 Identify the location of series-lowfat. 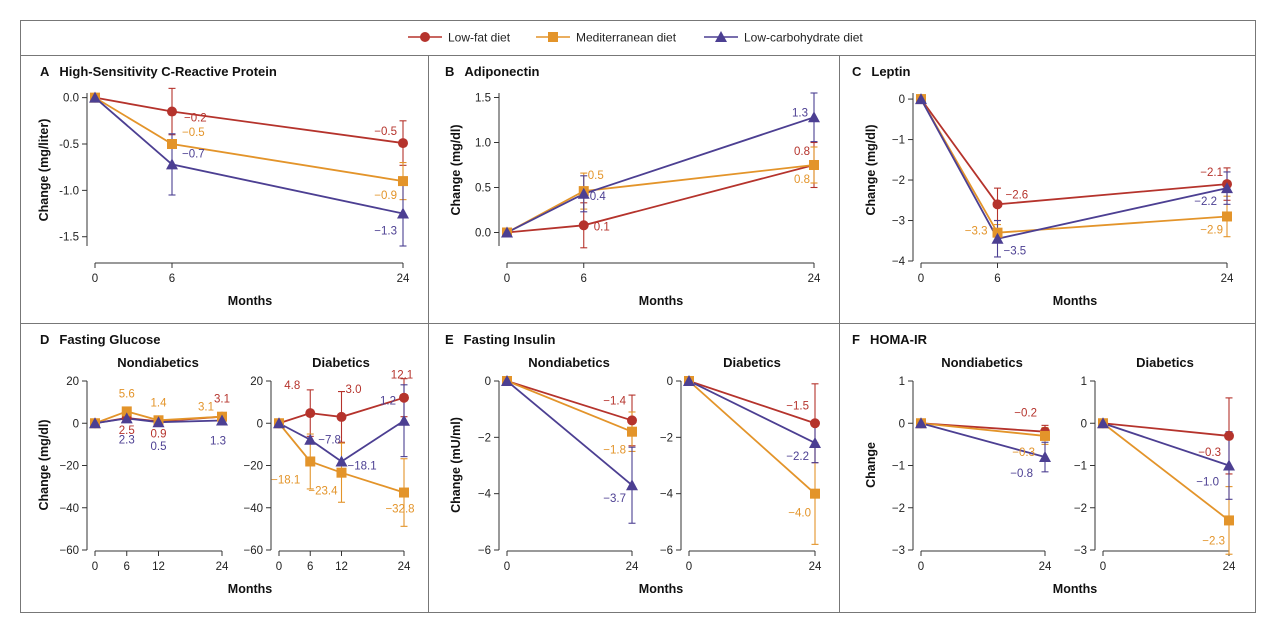
(662, 195).